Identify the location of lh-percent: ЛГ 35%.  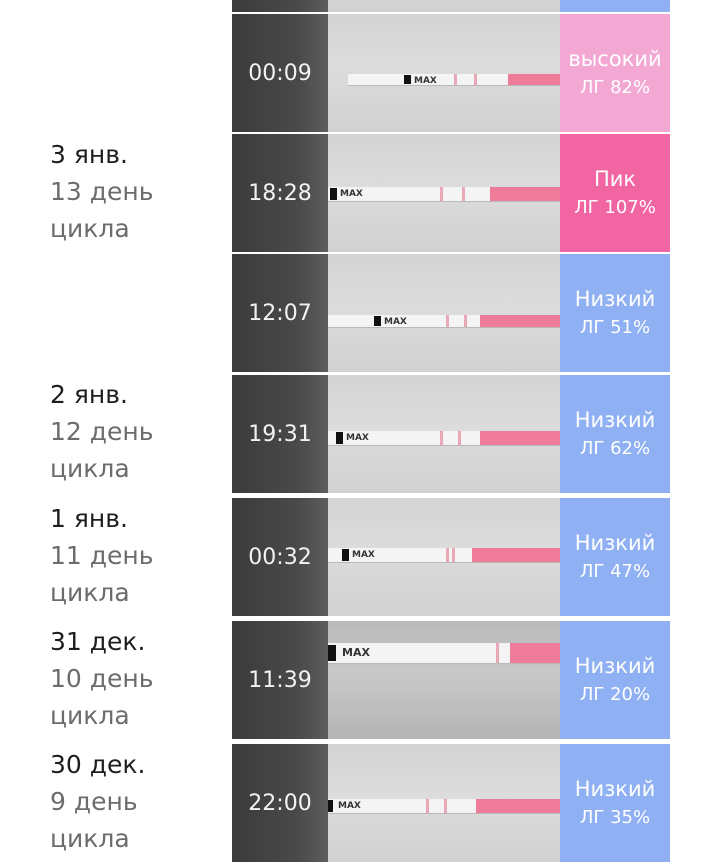
(615, 817).